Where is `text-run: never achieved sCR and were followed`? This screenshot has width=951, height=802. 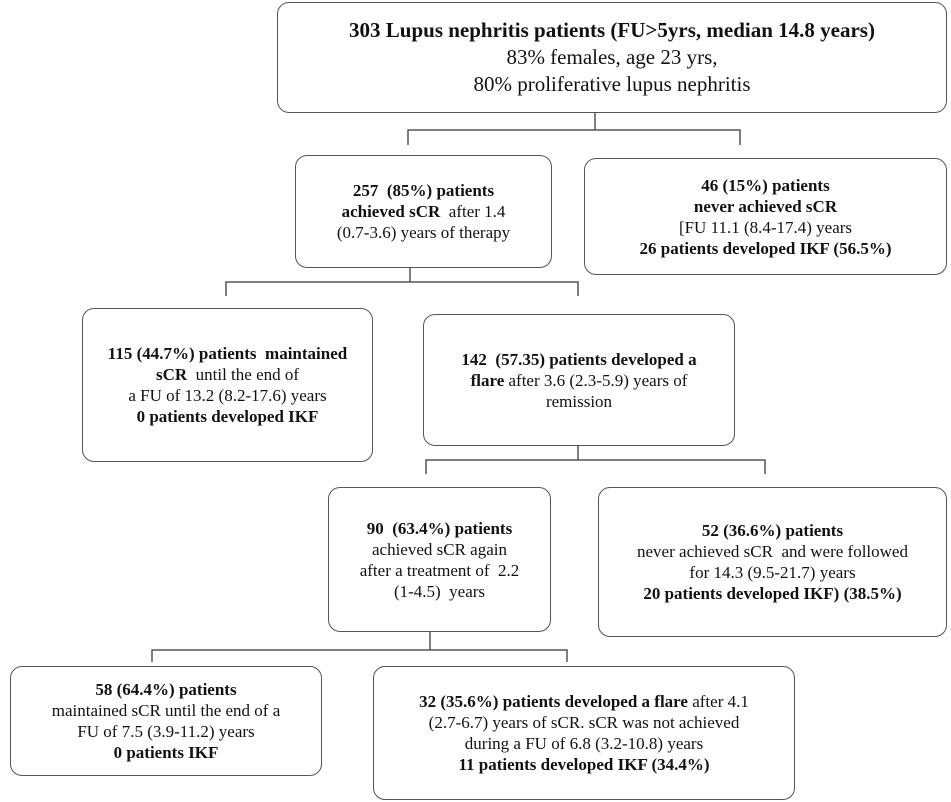
text-run: never achieved sCR and were followed is located at coordinates (772, 551).